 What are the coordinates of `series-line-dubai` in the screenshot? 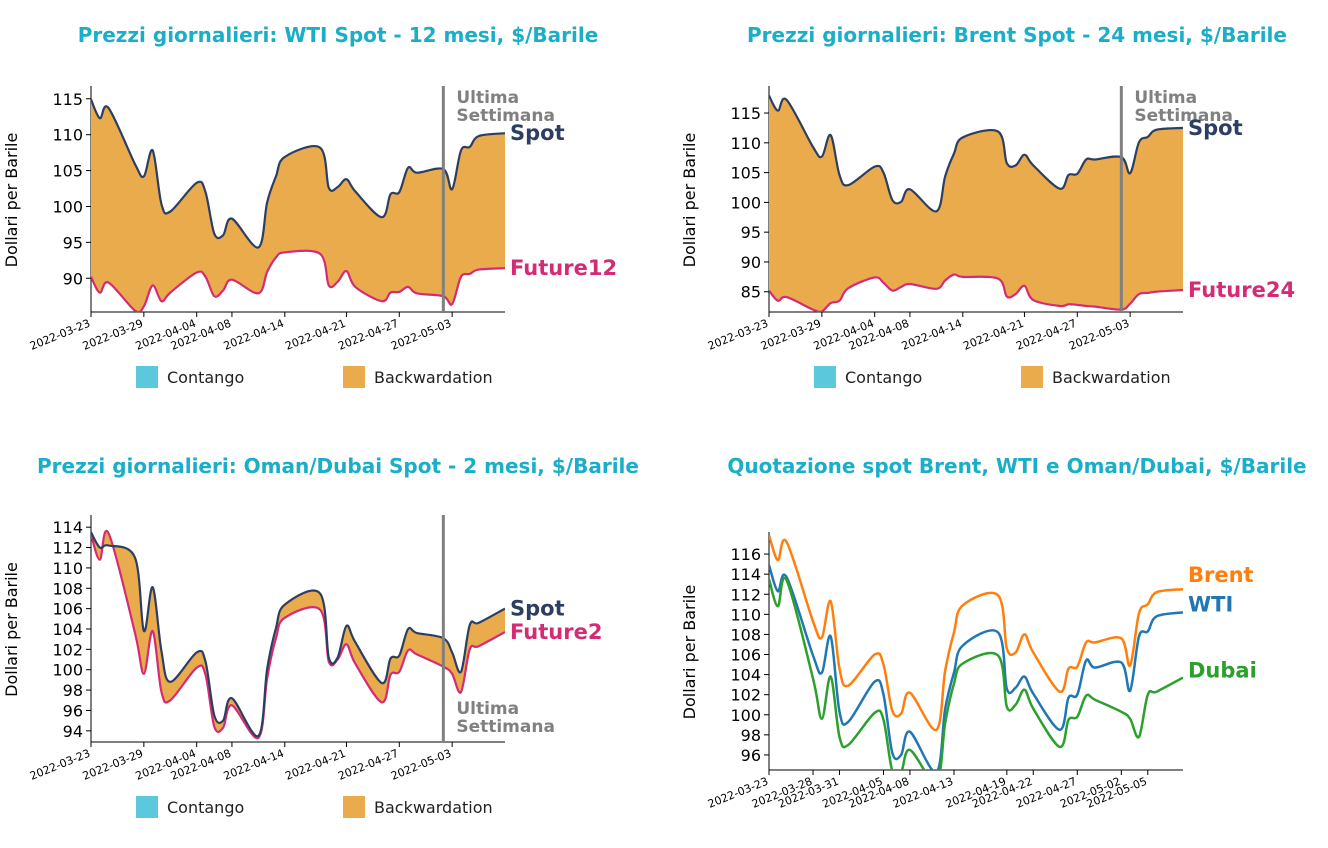 It's located at (976, 673).